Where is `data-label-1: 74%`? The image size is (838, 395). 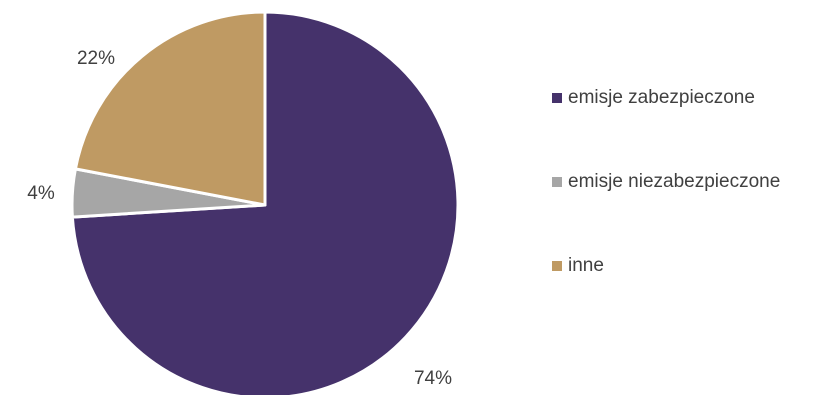
data-label-1: 74% is located at coordinates (433, 378).